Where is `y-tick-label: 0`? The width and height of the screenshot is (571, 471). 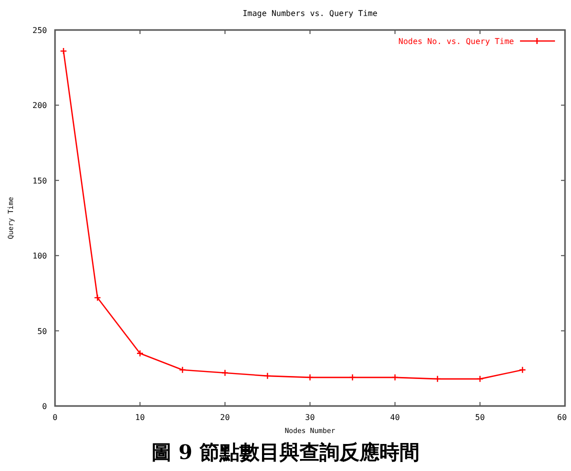
y-tick-label: 0 is located at coordinates (45, 406).